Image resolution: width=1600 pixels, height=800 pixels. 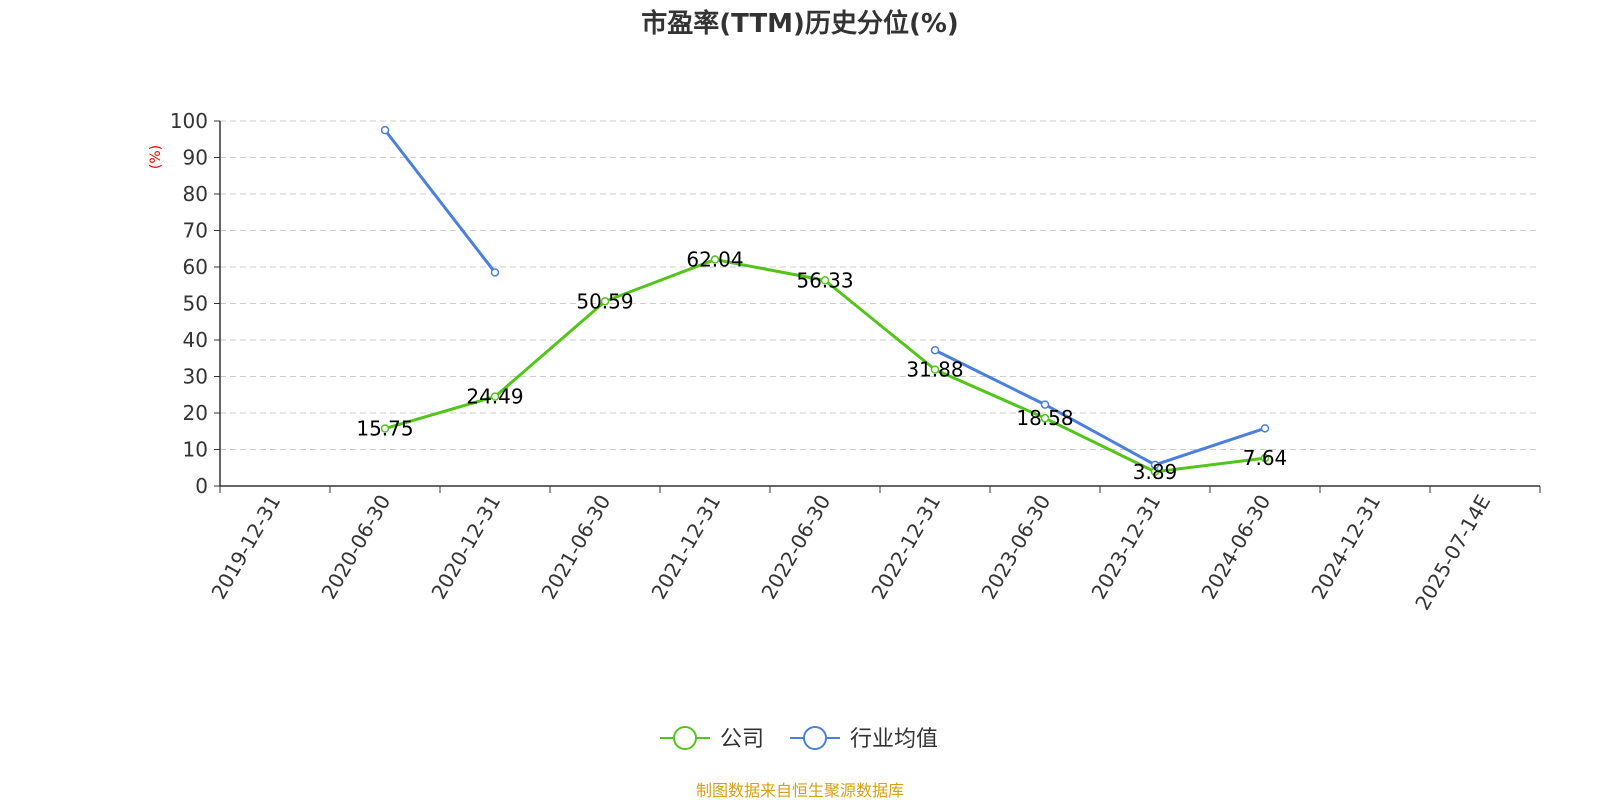 I want to click on y-tick-label: 30, so click(x=195, y=377).